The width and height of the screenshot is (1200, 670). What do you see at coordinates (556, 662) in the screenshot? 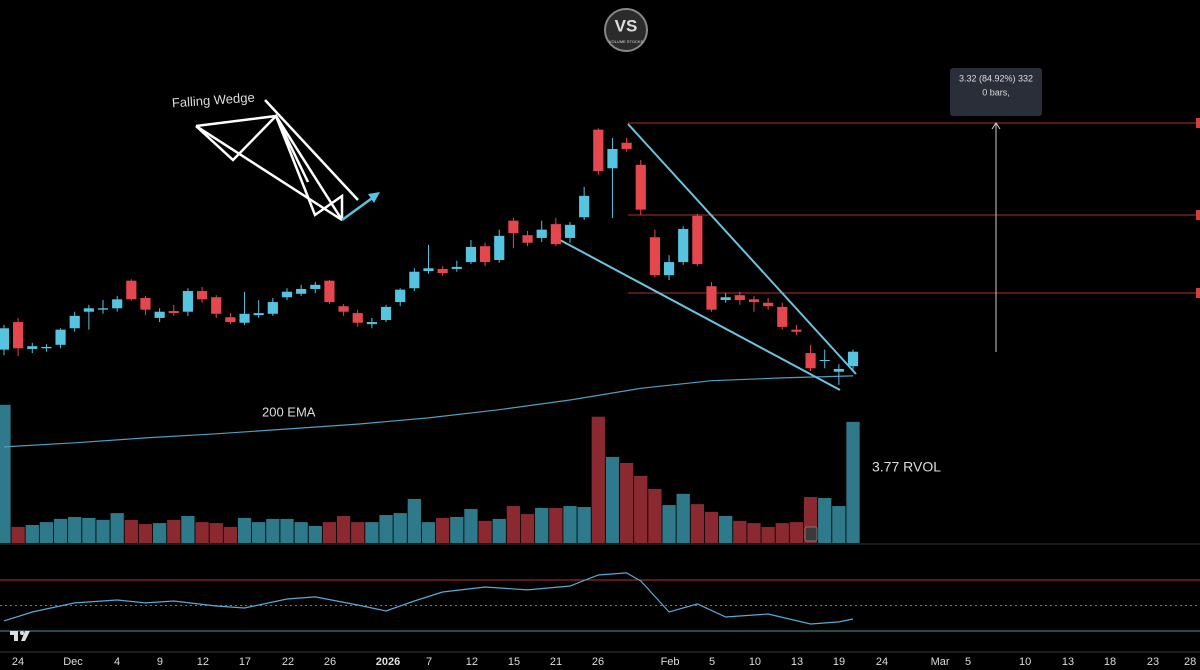
I see `x-tick-label: 21` at bounding box center [556, 662].